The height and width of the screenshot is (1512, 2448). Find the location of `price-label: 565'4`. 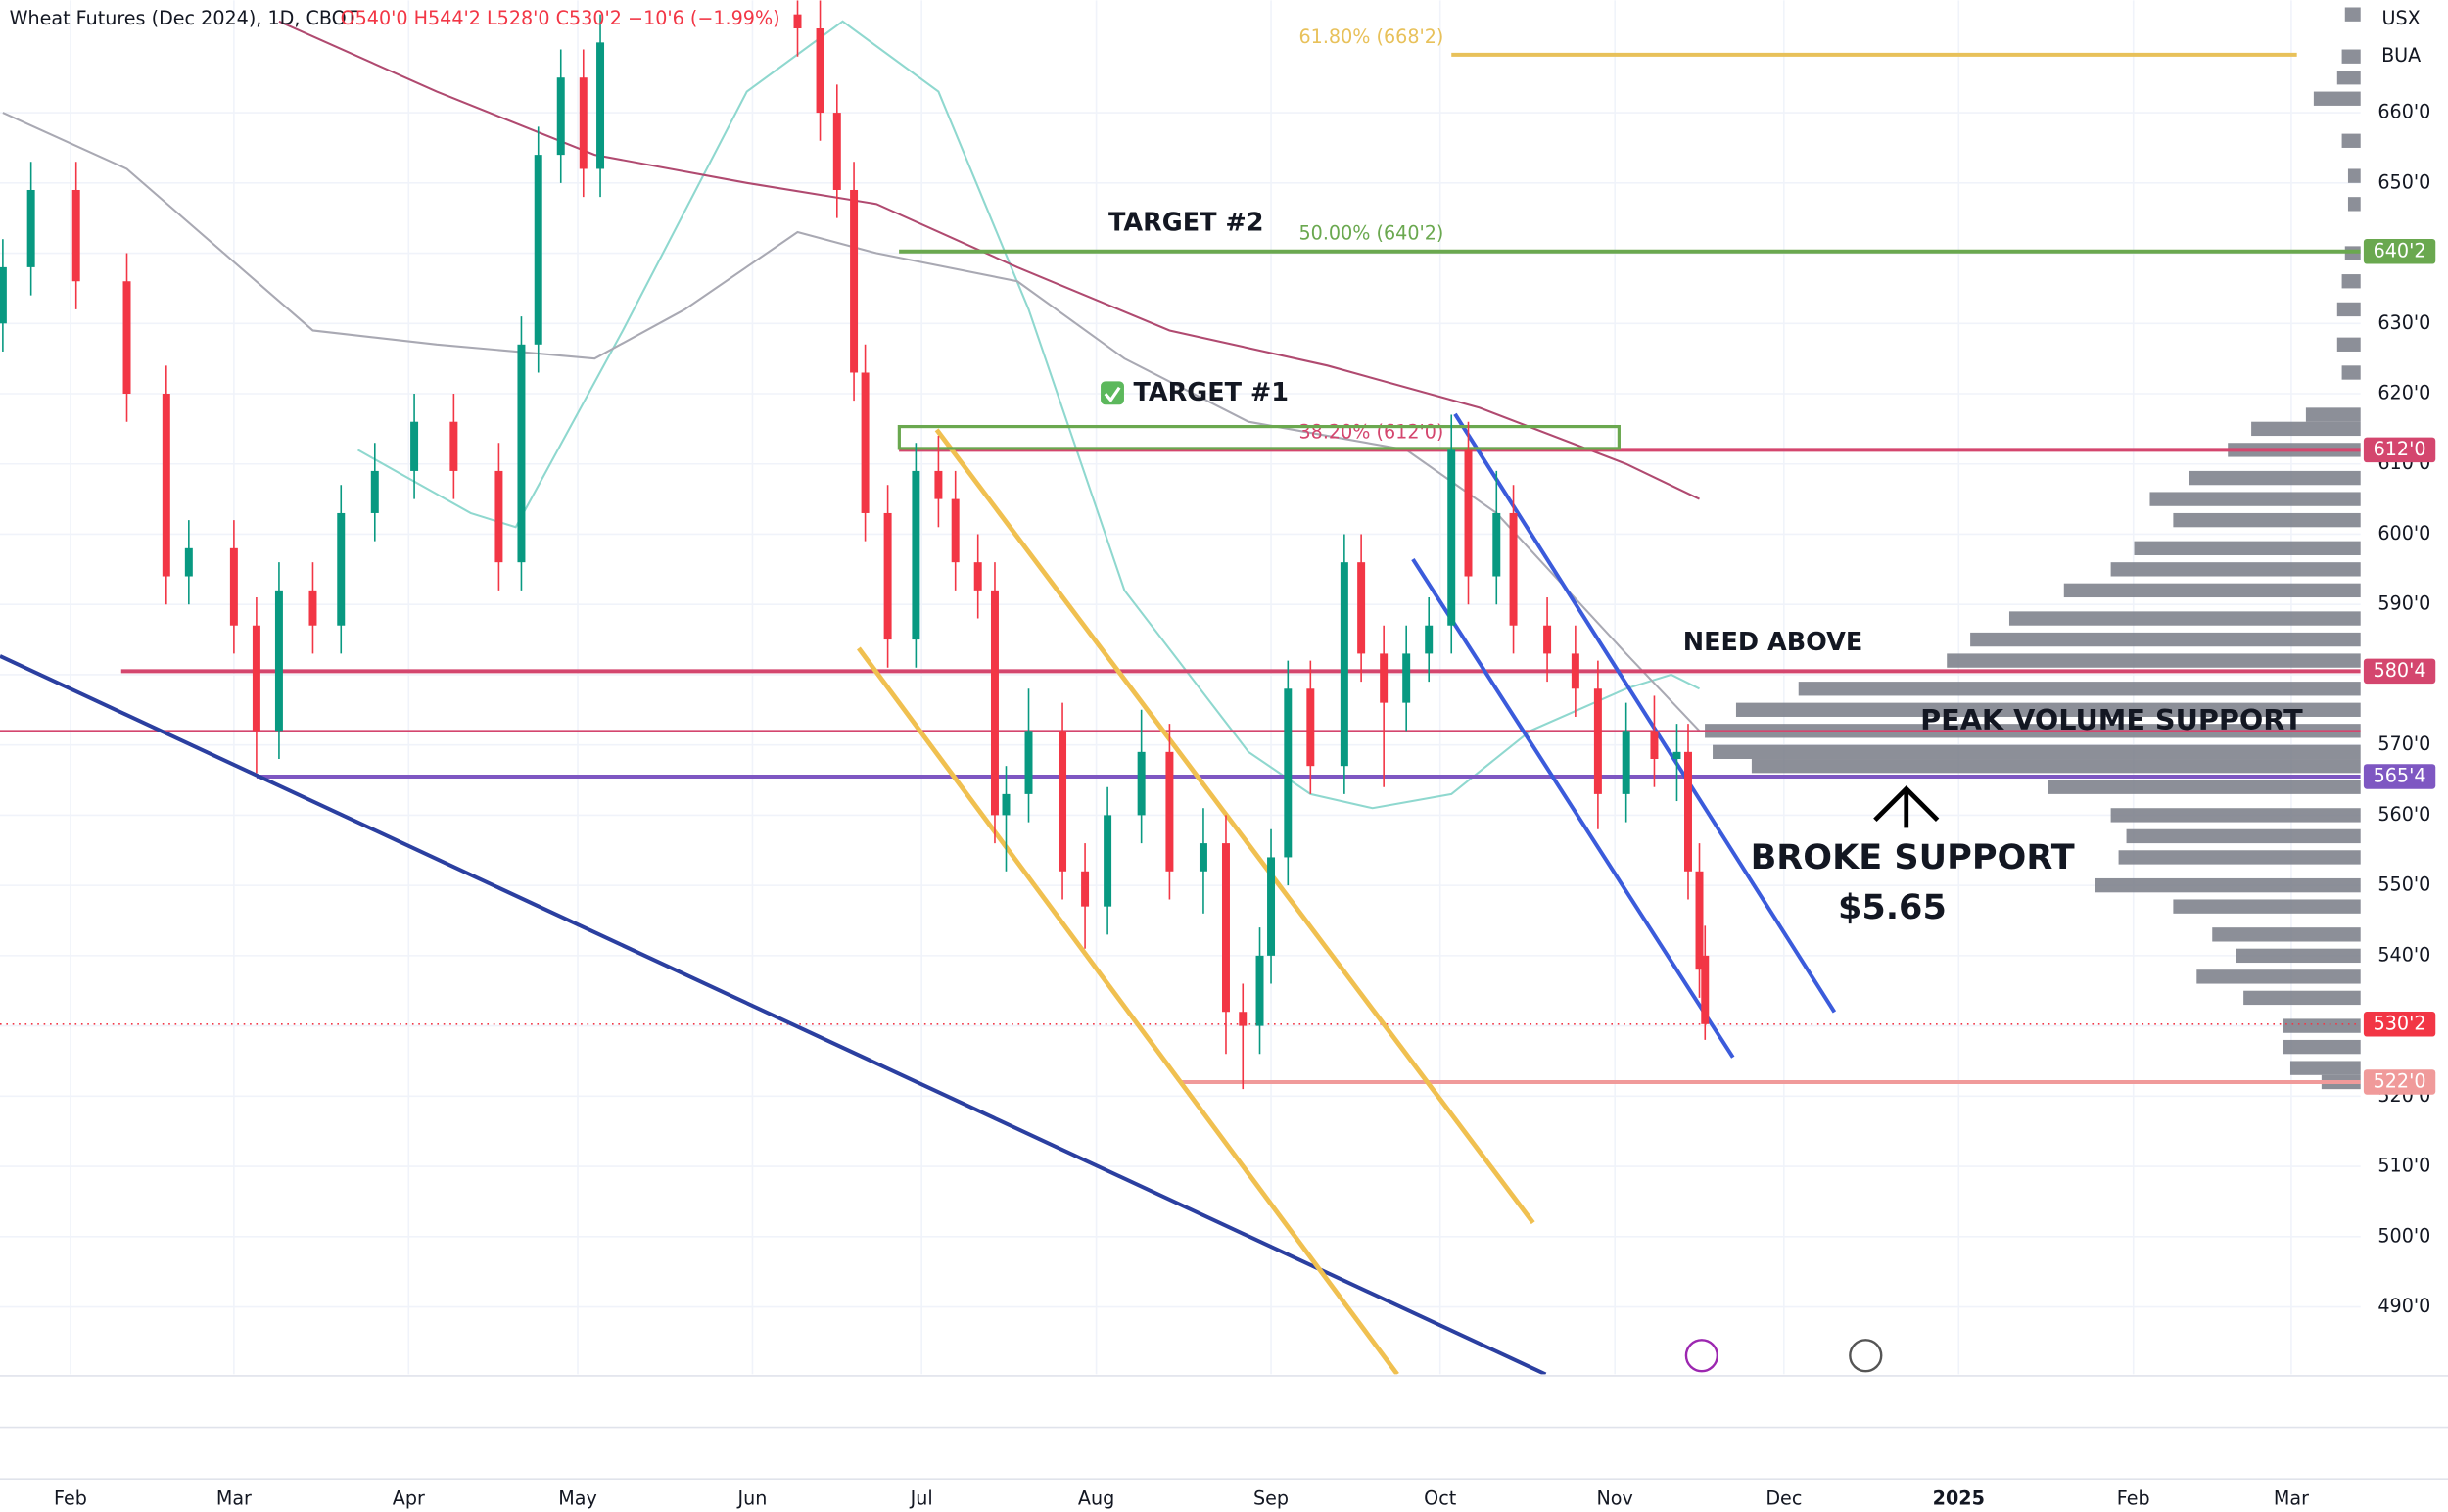

price-label: 565'4 is located at coordinates (2400, 775).